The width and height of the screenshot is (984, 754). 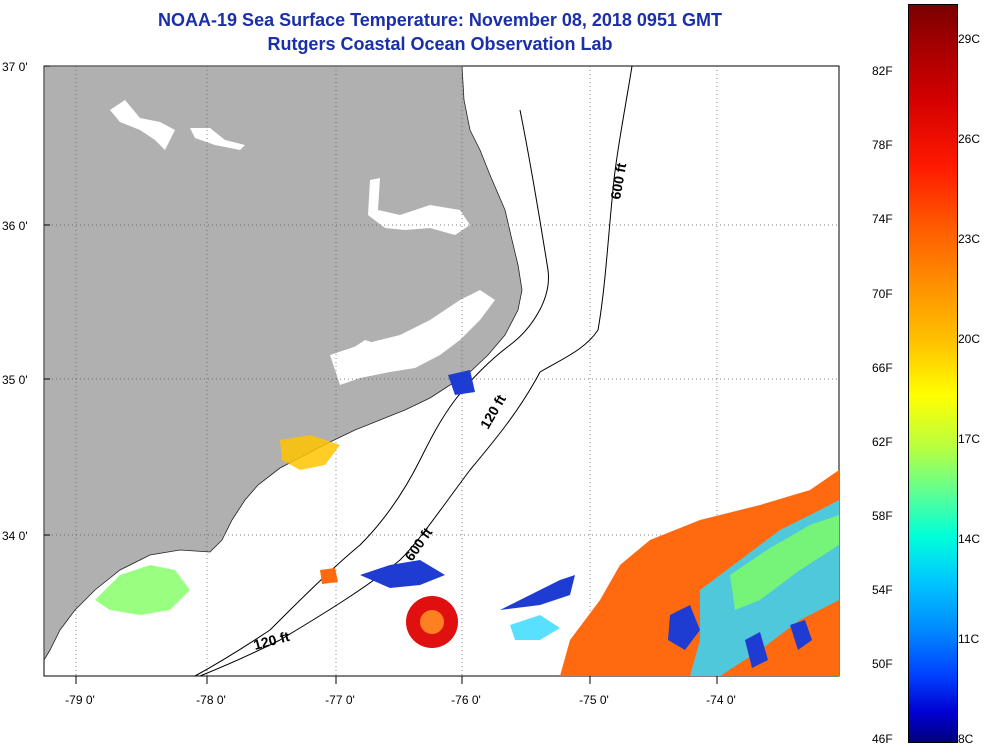 I want to click on cb-label-46f: 46F, so click(x=882, y=739).